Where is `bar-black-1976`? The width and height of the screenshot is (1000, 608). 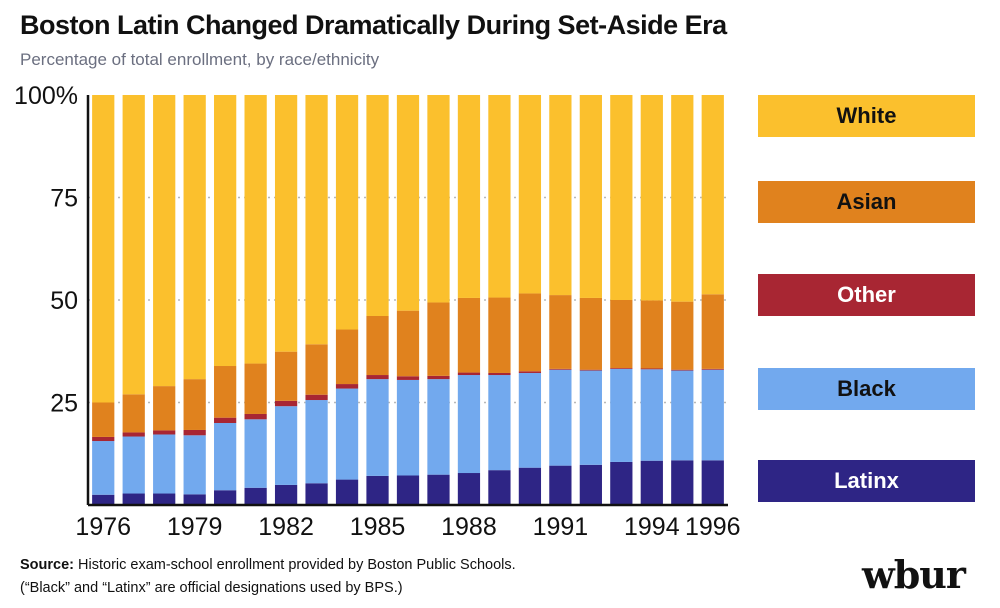 bar-black-1976 is located at coordinates (103, 468).